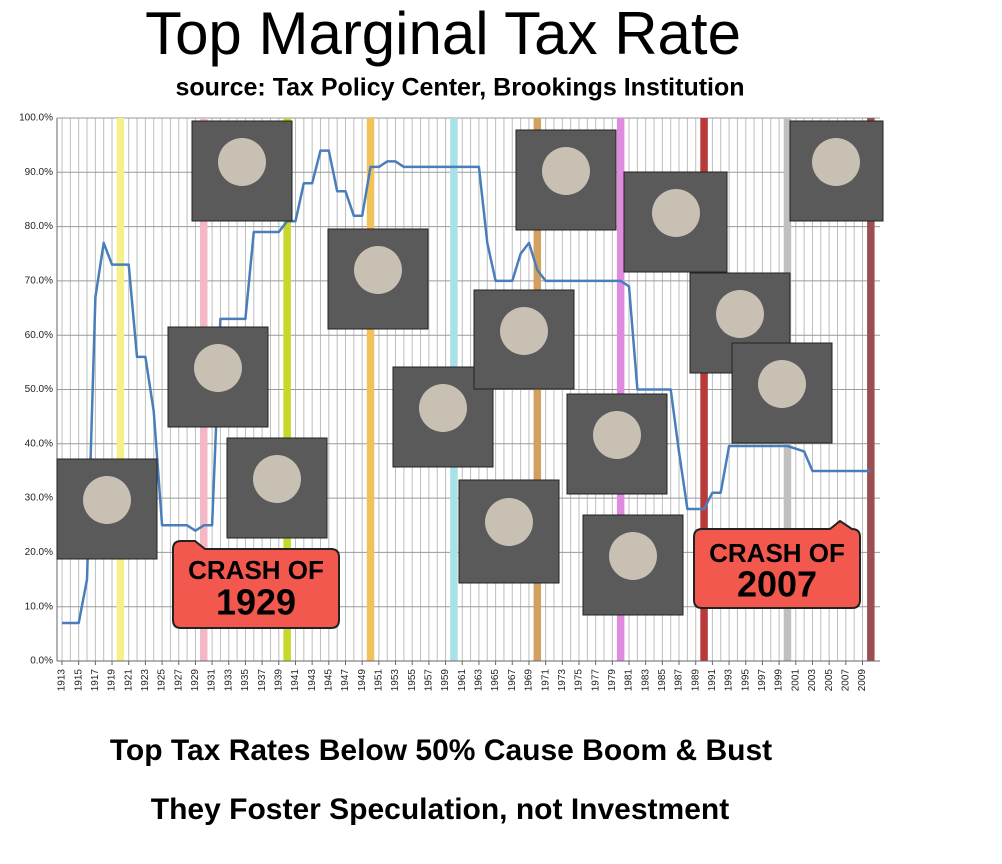 The image size is (1002, 864). Describe the element at coordinates (39, 226) in the screenshot. I see `y-tick-label: 80.0%` at that location.